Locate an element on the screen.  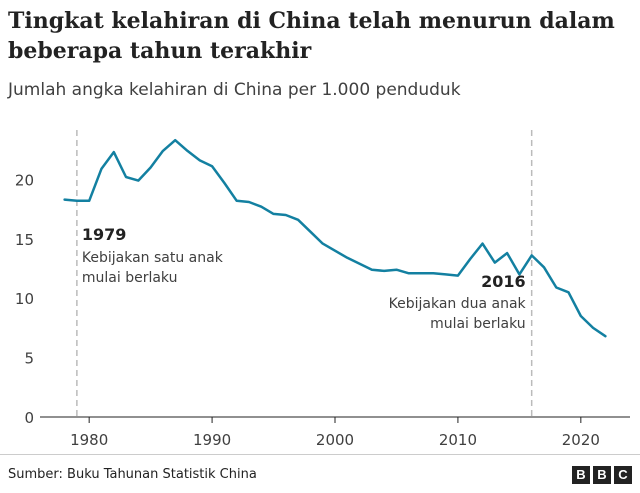
bbc-logo-letter-b1: B is located at coordinates (581, 475).